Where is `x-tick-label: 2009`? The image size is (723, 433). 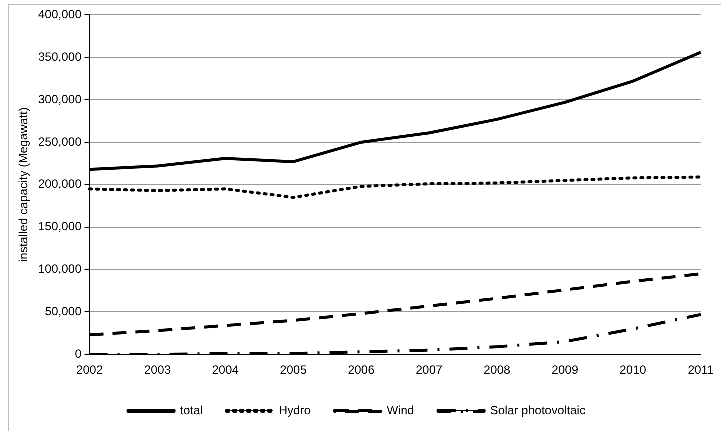 x-tick-label: 2009 is located at coordinates (565, 370).